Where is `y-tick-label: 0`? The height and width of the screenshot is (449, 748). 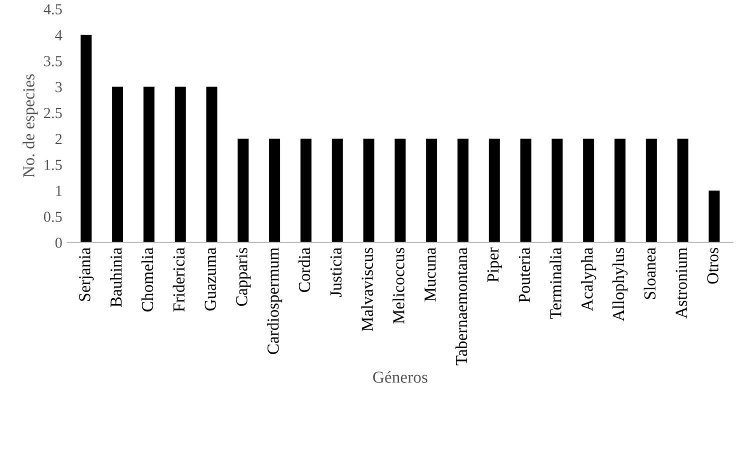
y-tick-label: 0 is located at coordinates (58, 243).